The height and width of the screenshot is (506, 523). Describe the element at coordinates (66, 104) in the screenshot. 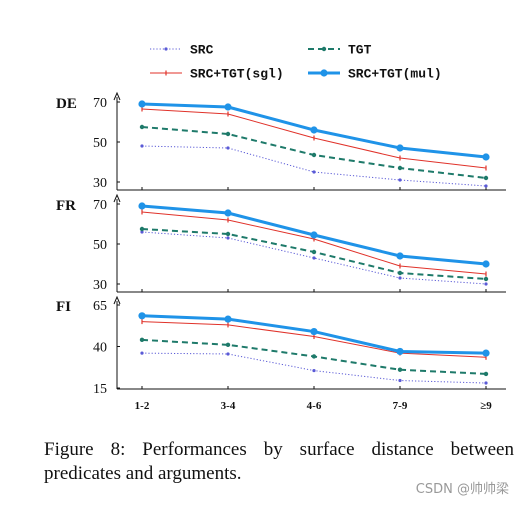

I see `panel-label-de: DE` at that location.